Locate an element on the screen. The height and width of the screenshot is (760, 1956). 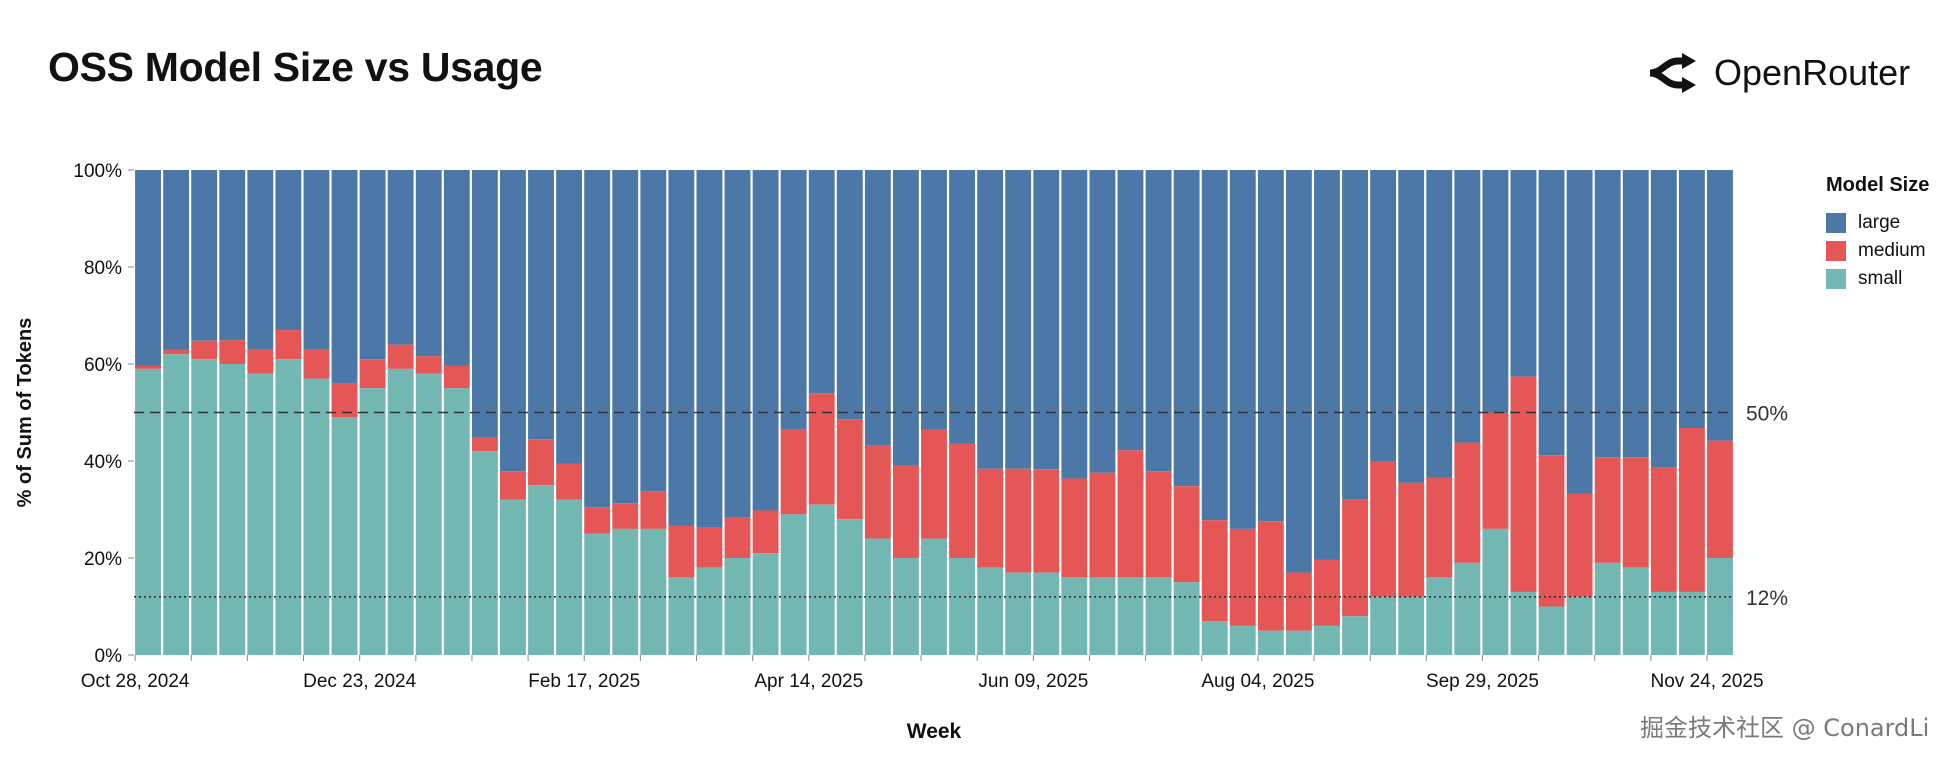
brand-logo: OpenRouter is located at coordinates (1778, 73).